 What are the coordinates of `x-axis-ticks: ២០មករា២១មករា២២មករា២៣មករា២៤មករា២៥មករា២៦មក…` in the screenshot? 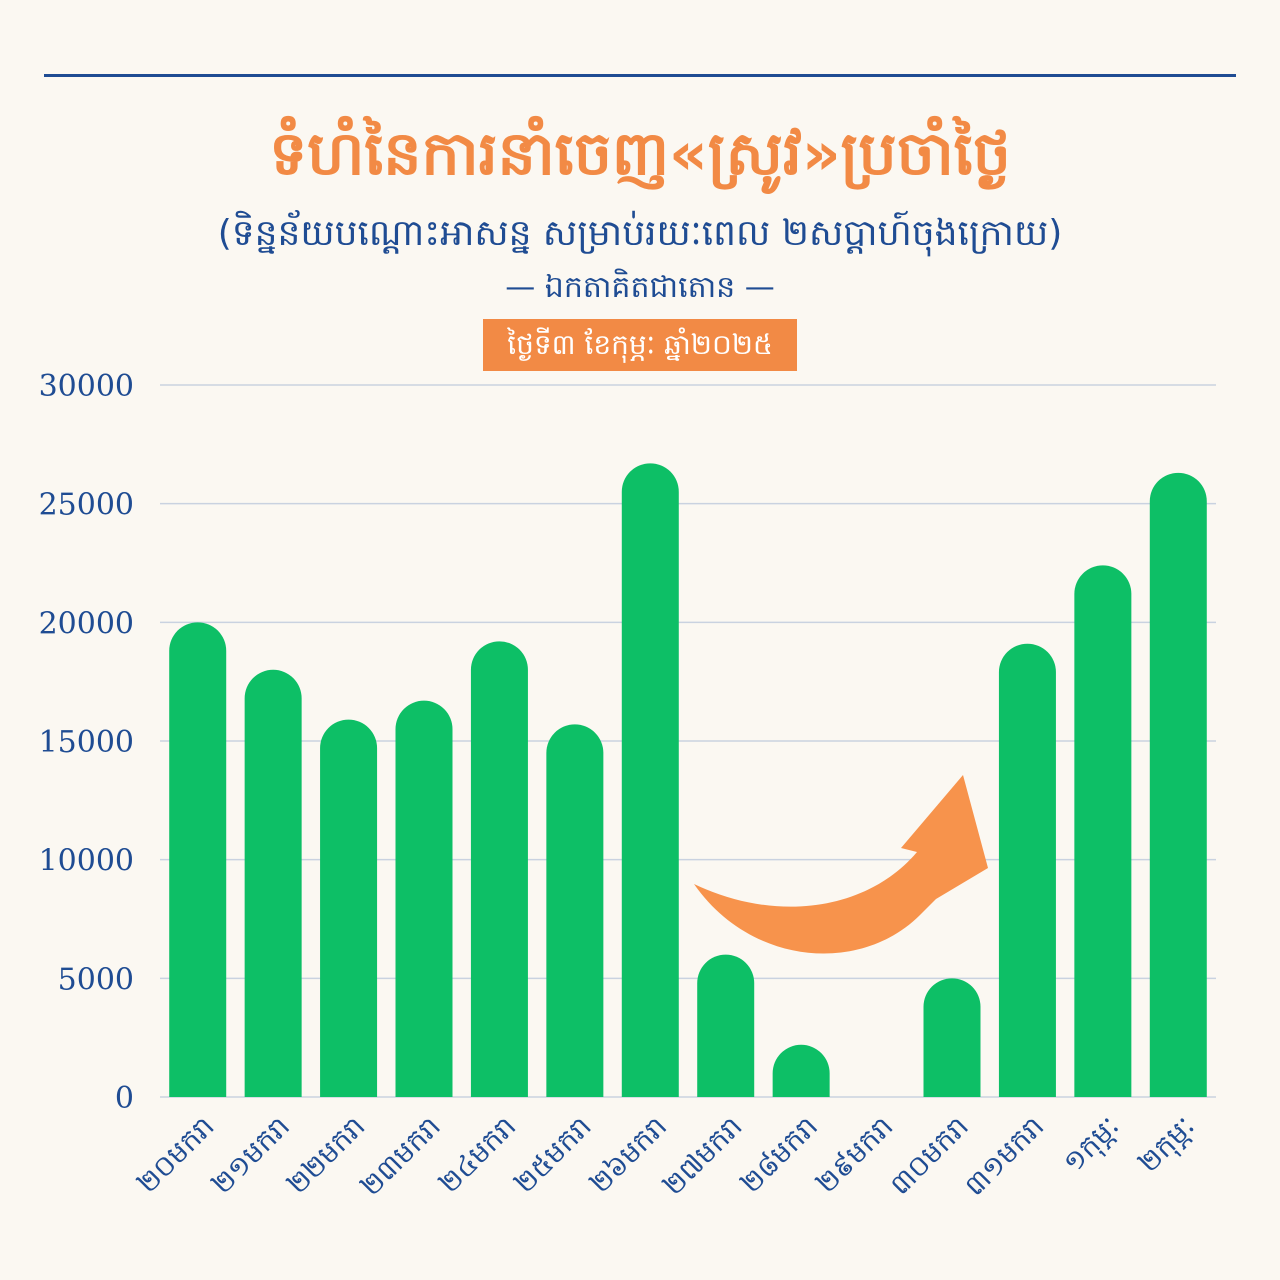 It's located at (667, 1156).